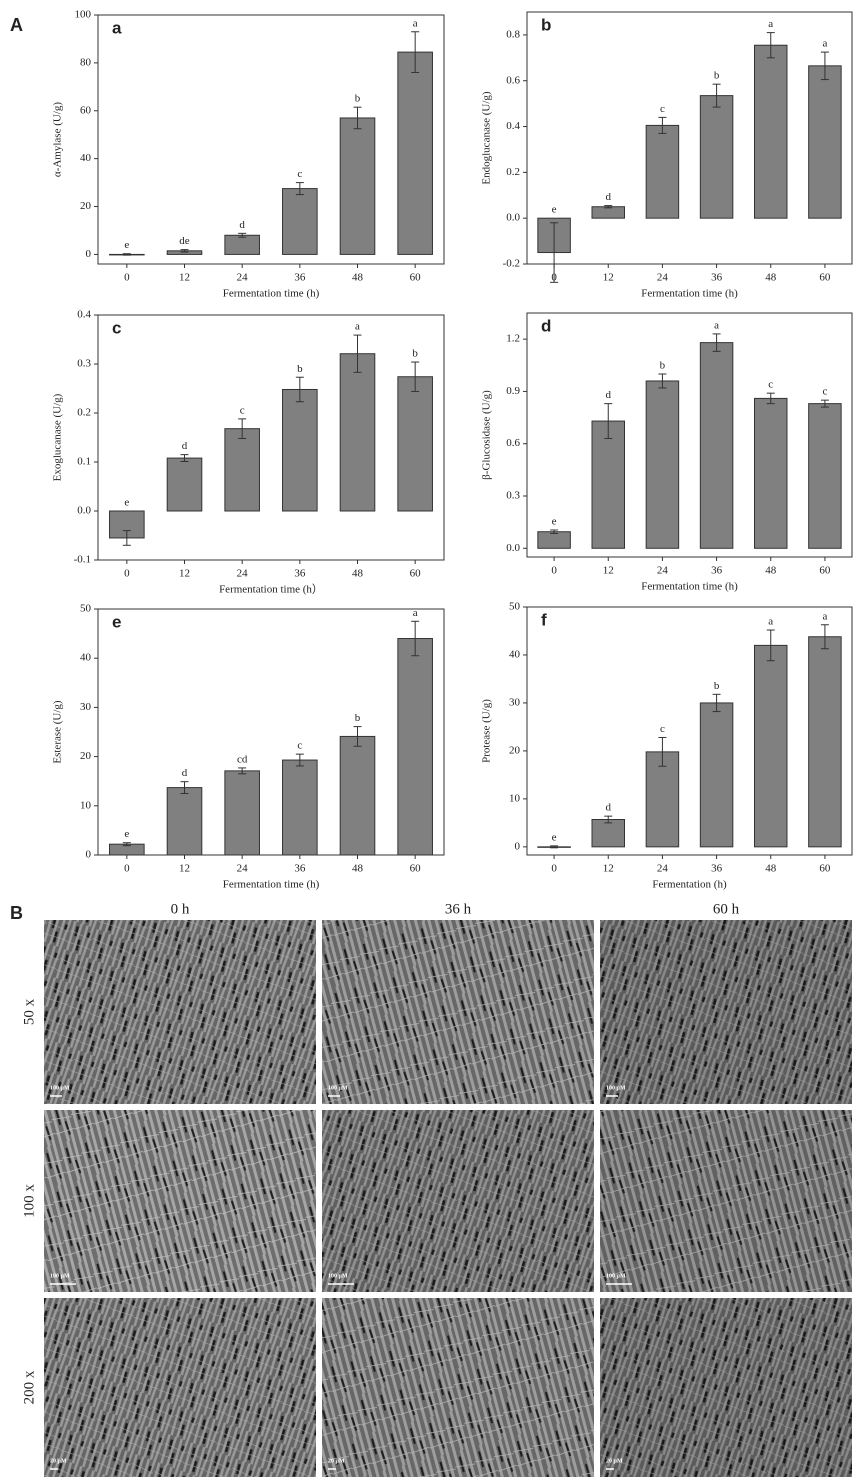 This screenshot has height=1477, width=854. What do you see at coordinates (184, 241) in the screenshot?
I see `significance-letter: de` at bounding box center [184, 241].